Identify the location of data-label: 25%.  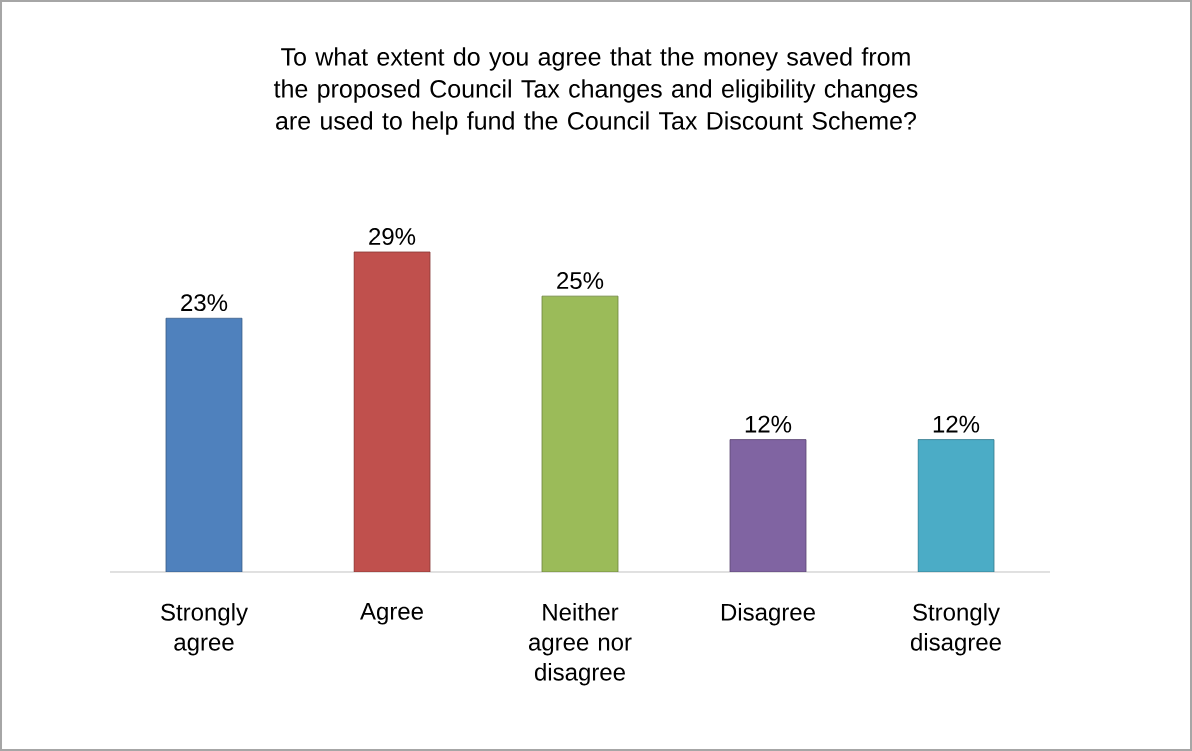
(580, 281).